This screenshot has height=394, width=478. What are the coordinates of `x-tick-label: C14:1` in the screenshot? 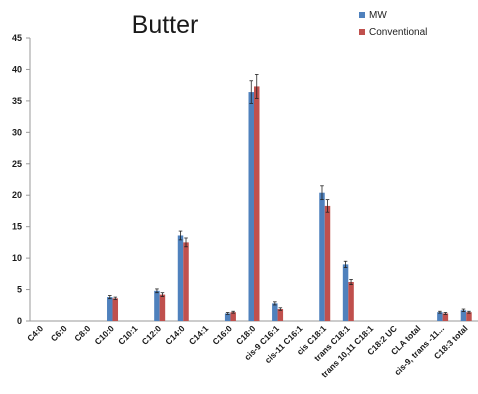 It's located at (199, 335).